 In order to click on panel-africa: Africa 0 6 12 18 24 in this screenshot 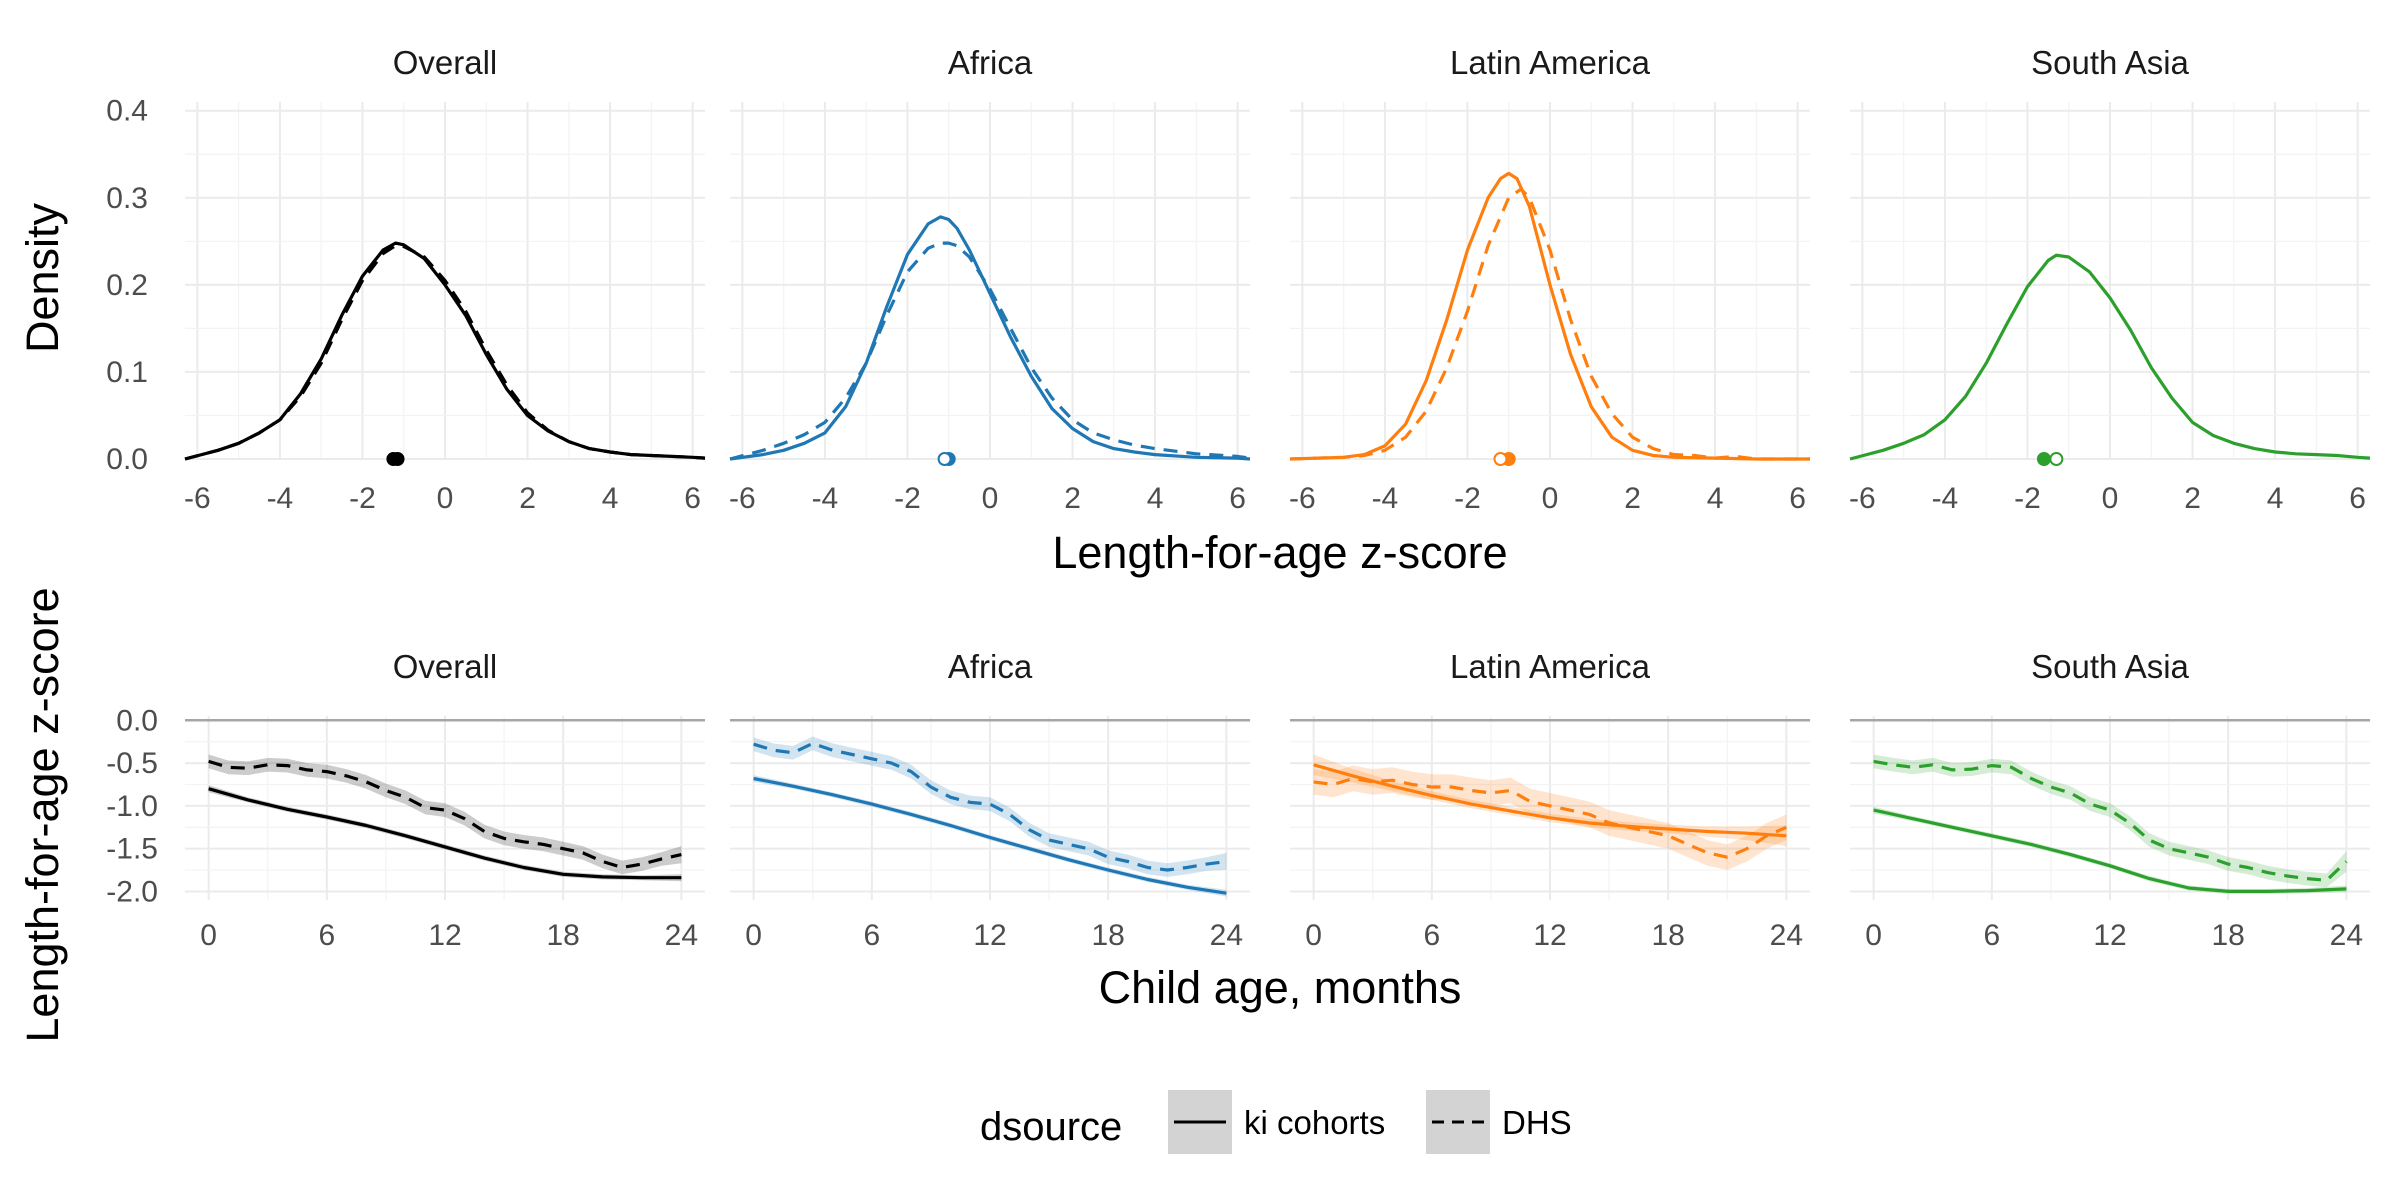, I will do `click(990, 800)`.